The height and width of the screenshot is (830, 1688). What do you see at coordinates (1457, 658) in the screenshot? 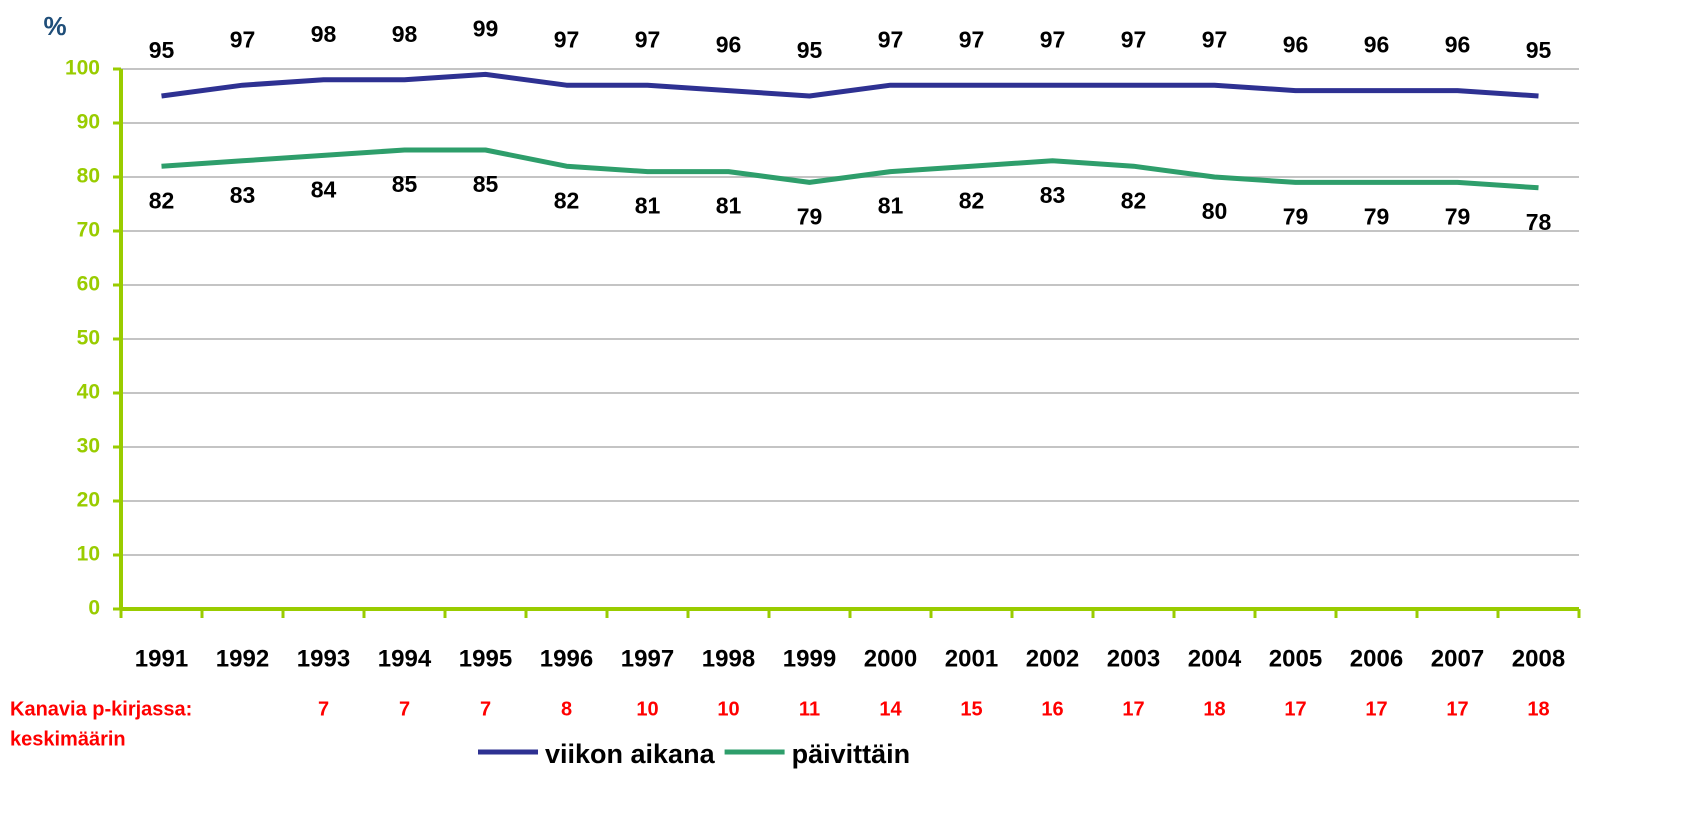
I see `x-tick-label: 2007` at bounding box center [1457, 658].